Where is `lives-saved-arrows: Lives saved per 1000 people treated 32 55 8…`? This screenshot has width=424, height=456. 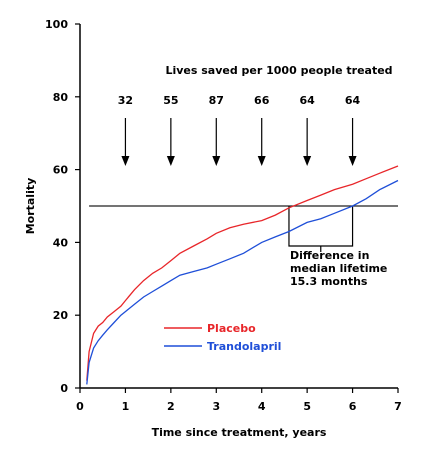 lives-saved-arrows: Lives saved per 1000 people treated 32 55 8… is located at coordinates (255, 115).